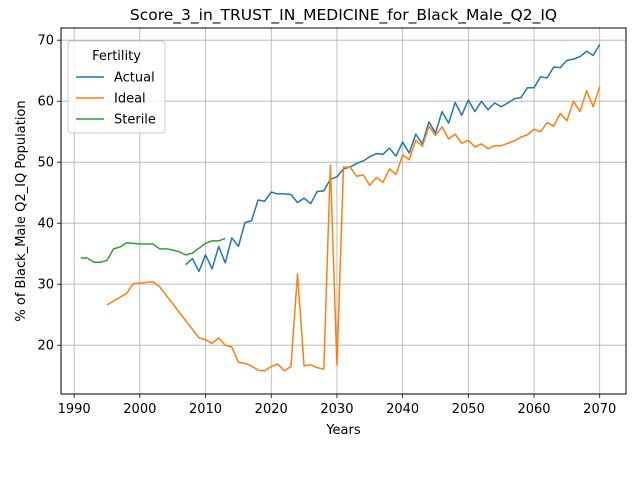 Image resolution: width=640 pixels, height=480 pixels. Describe the element at coordinates (343, 430) in the screenshot. I see `x-axis-label: Years` at that location.